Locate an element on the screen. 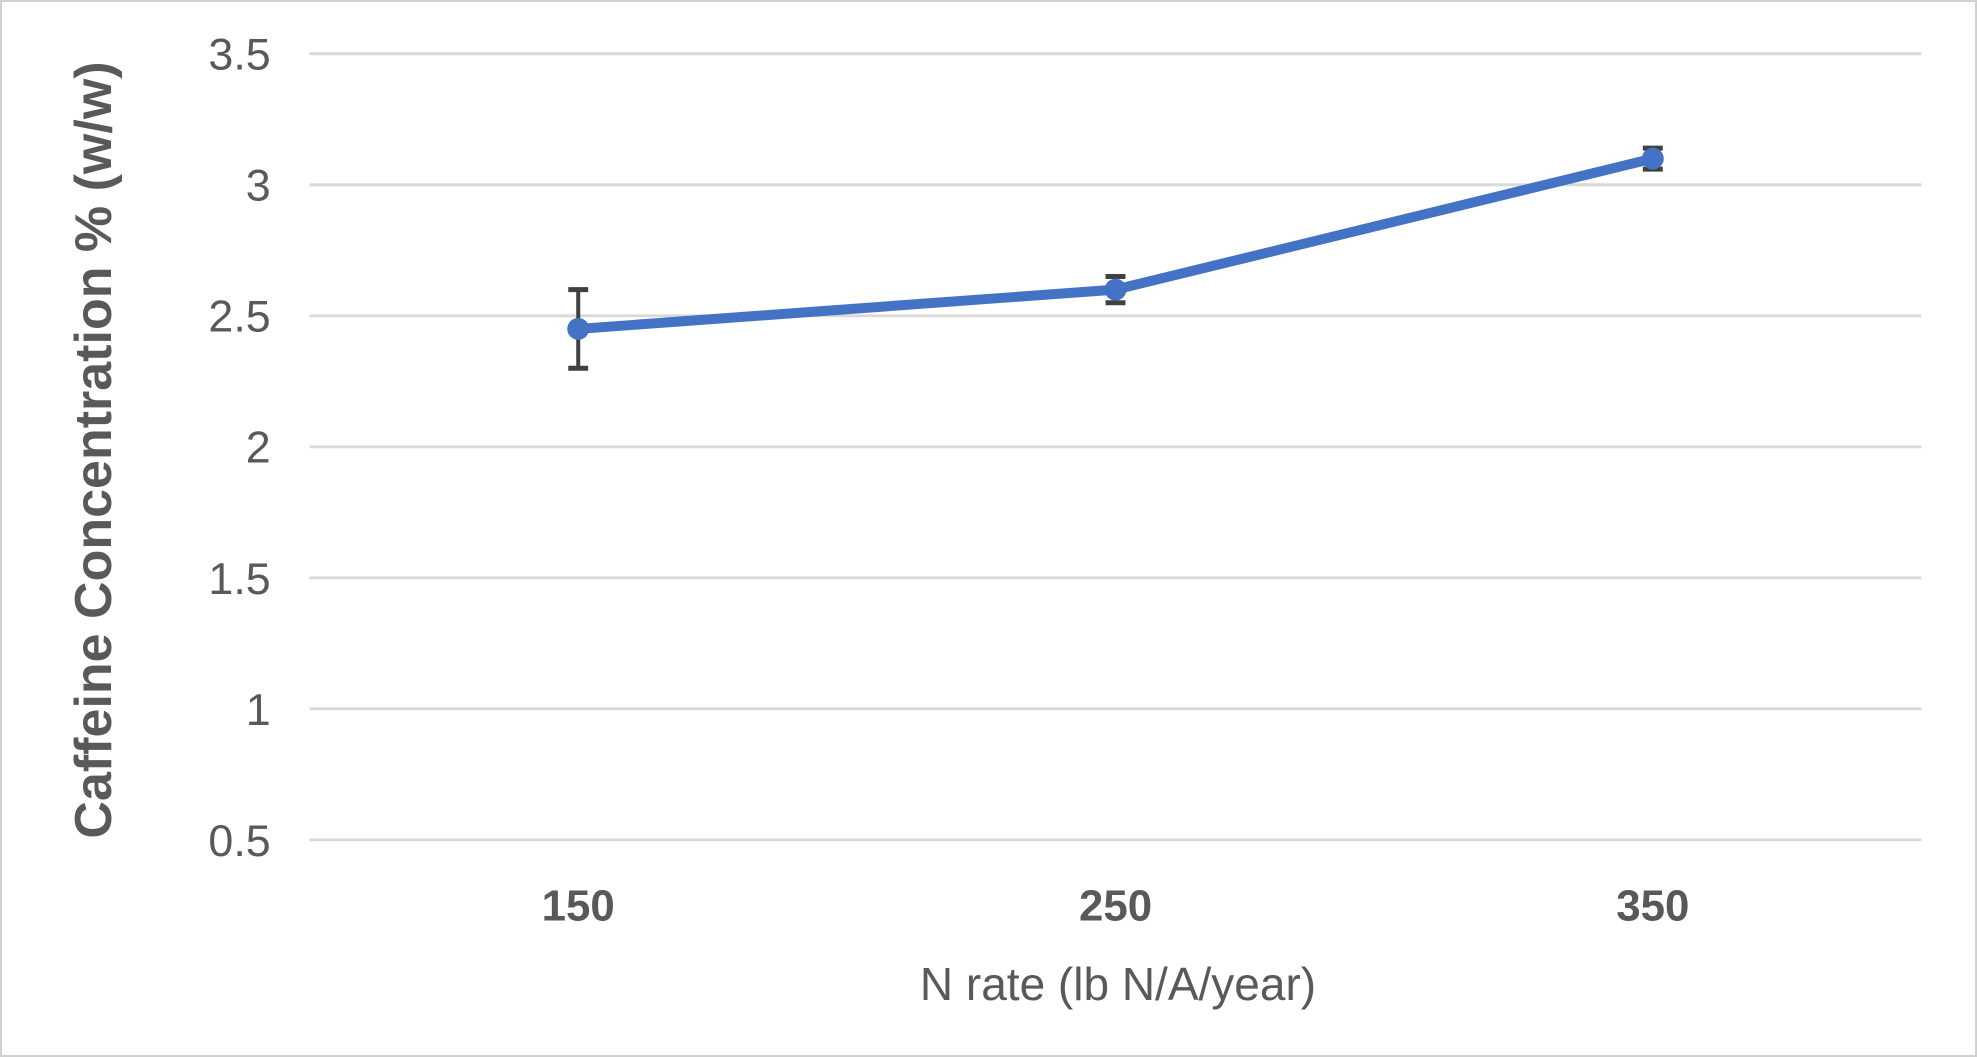  x-tick-label: 150 is located at coordinates (578, 906).